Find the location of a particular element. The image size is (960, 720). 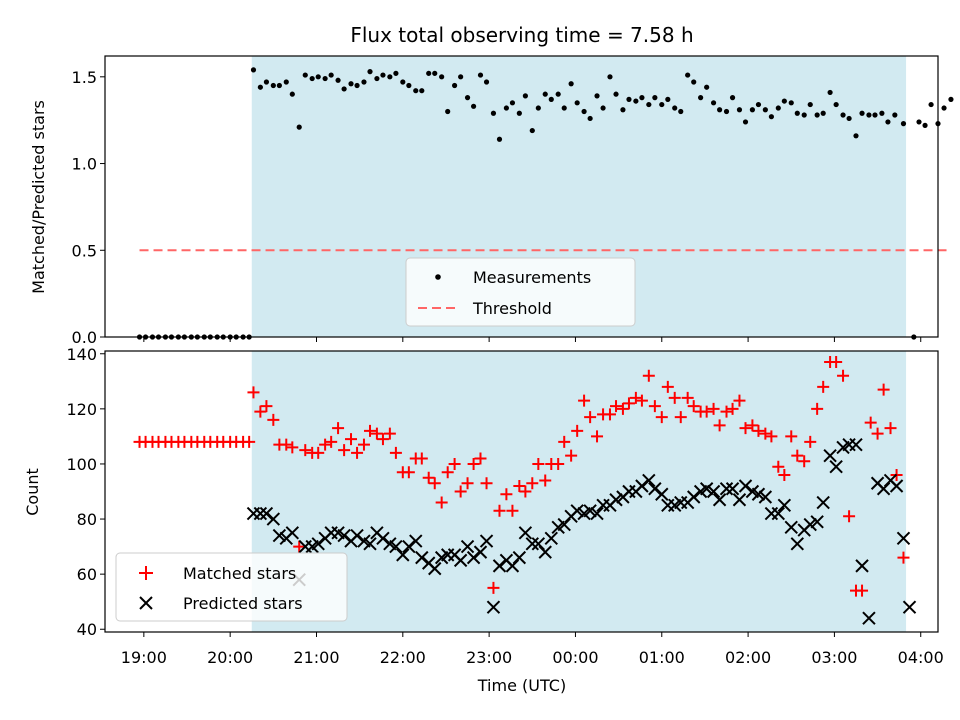

bottom-legend: Matched stars Predicted stars is located at coordinates (231, 587).